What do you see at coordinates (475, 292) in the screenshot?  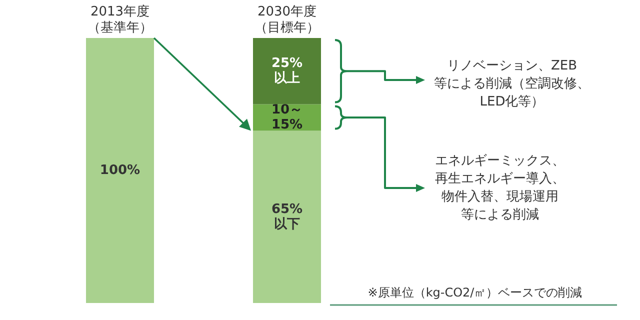 I see `annotation: ※原単位（kg-CO2/㎡）ベースでの削減` at bounding box center [475, 292].